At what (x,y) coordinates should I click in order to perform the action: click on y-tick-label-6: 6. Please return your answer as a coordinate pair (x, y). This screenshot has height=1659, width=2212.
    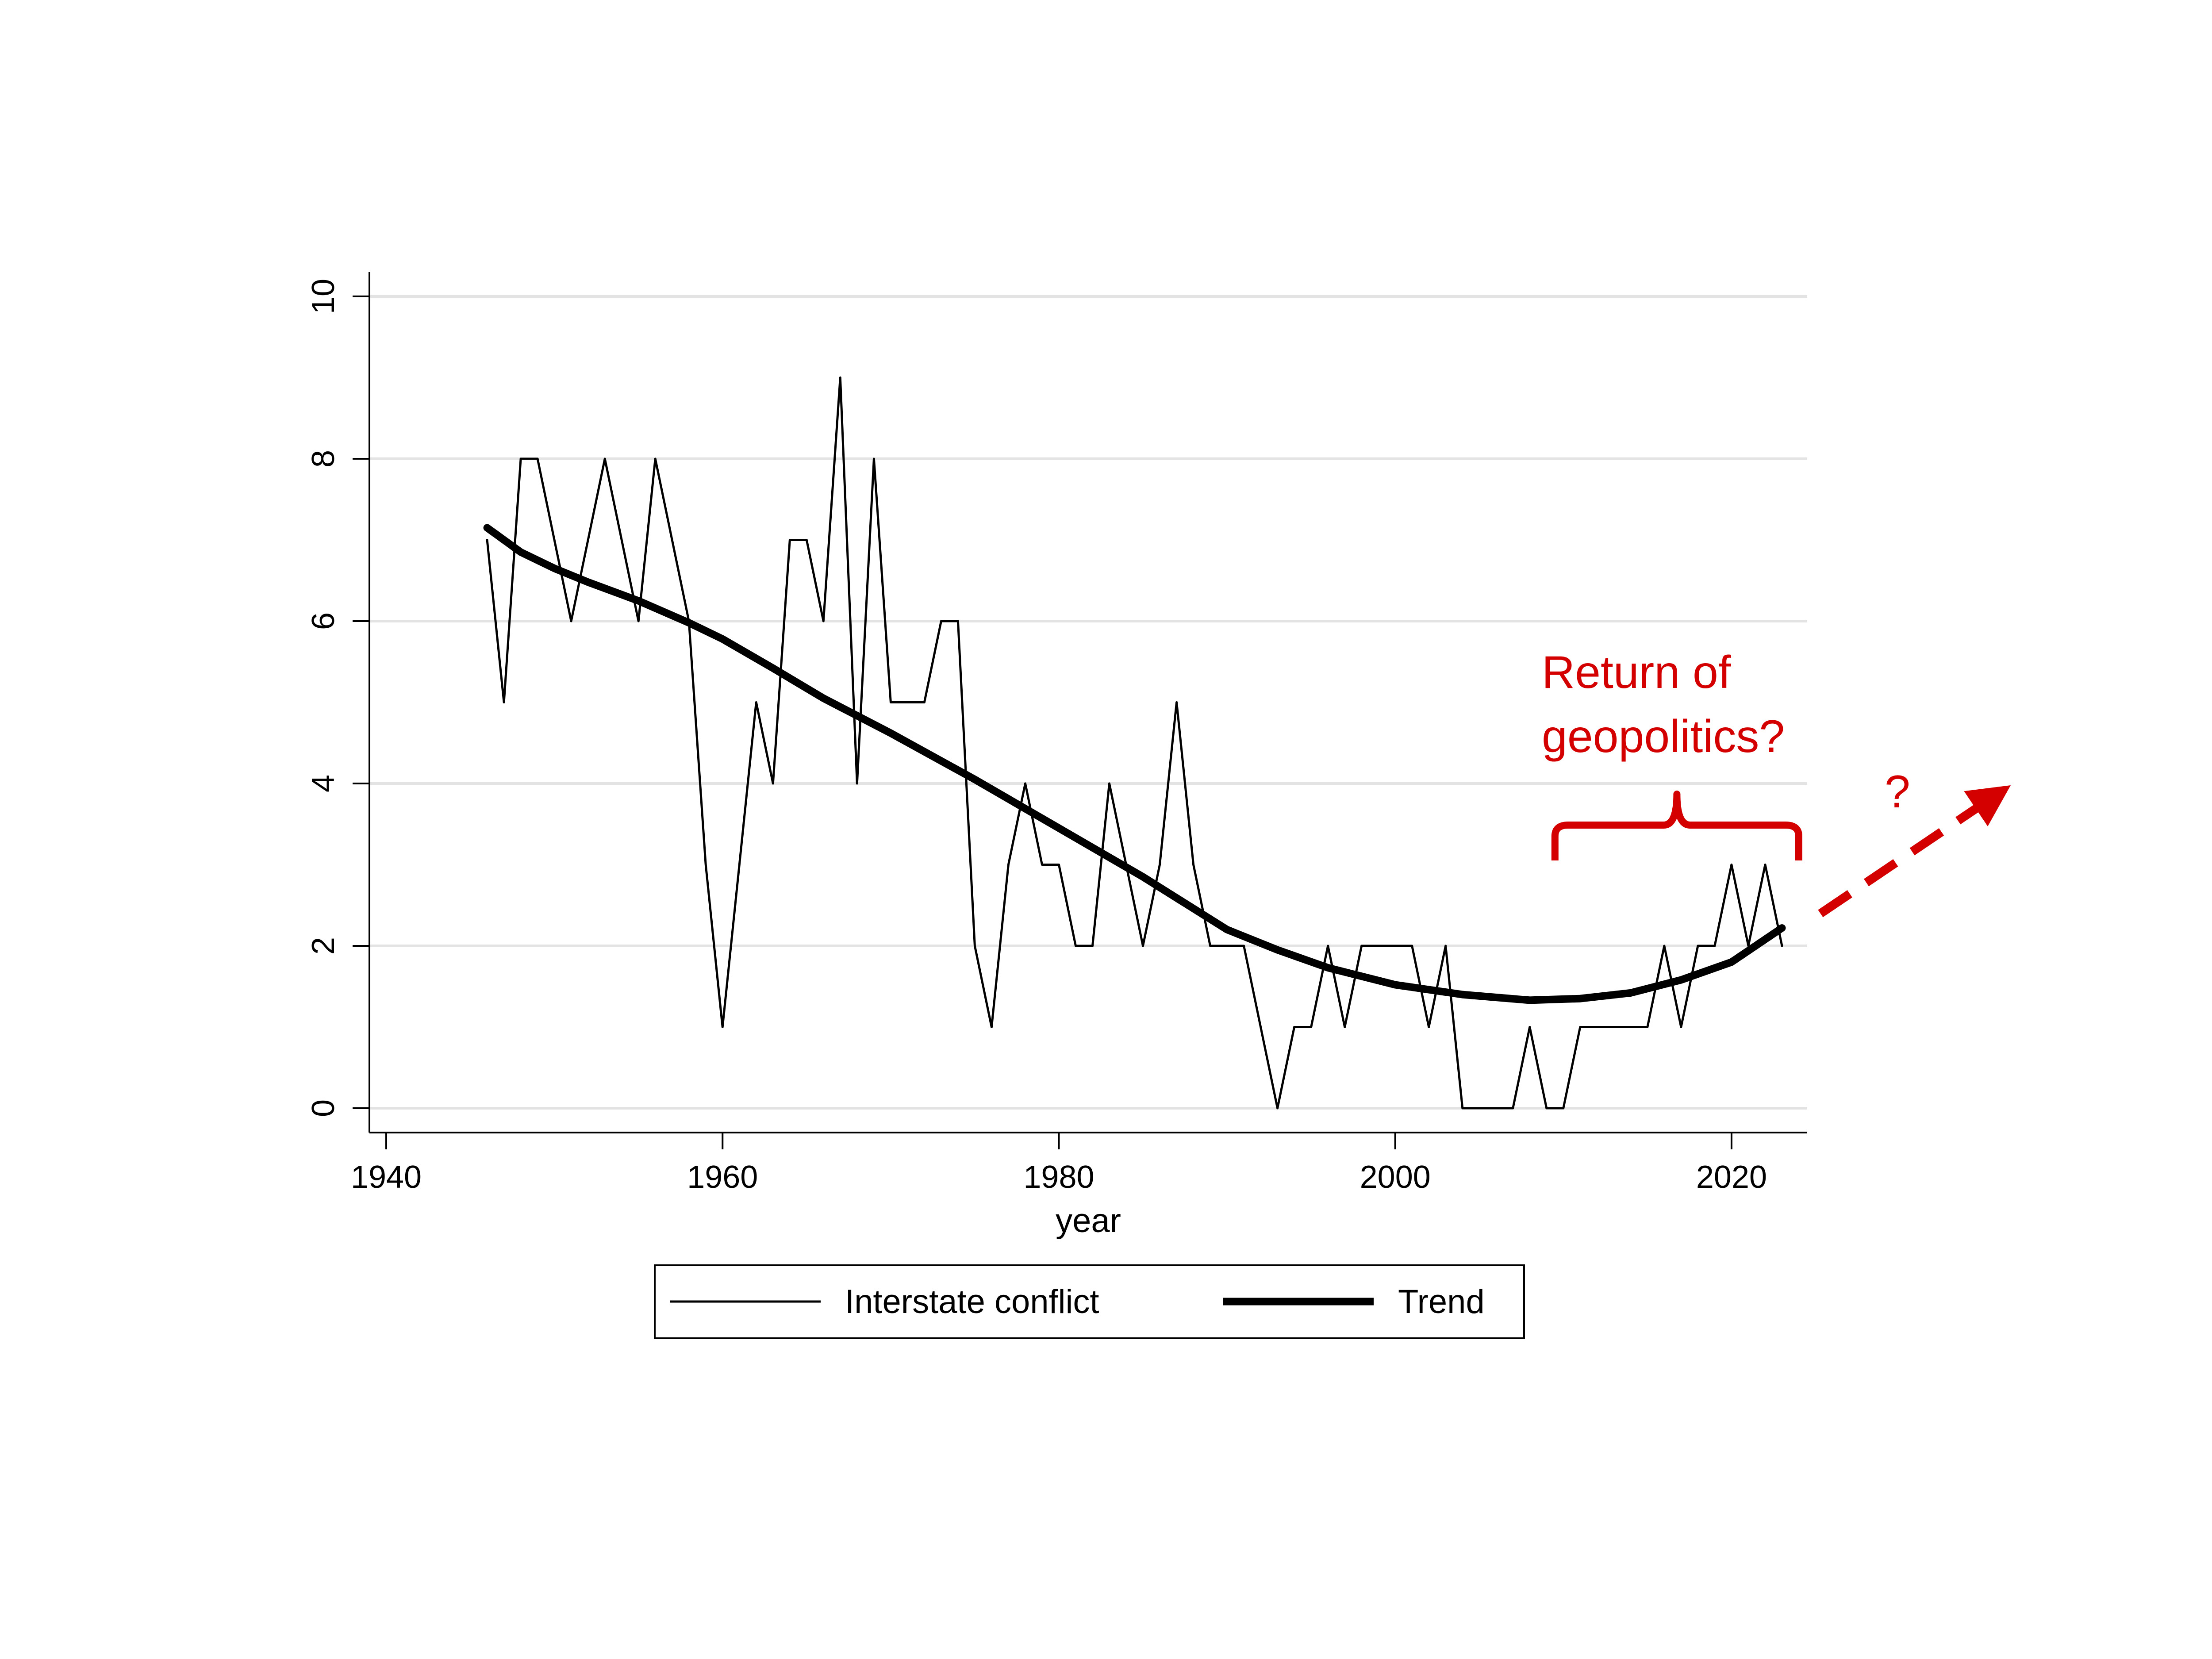
    Looking at the image, I should click on (323, 621).